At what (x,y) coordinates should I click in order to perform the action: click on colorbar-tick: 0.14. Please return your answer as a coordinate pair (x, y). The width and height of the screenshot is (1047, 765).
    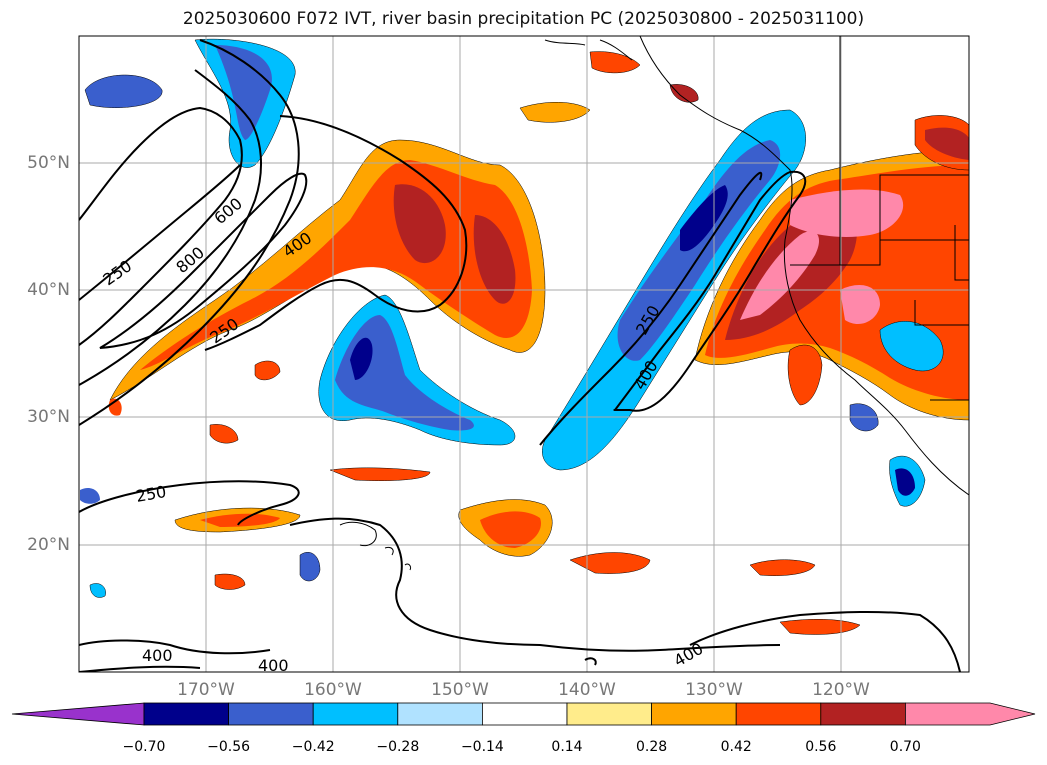
    Looking at the image, I should click on (567, 747).